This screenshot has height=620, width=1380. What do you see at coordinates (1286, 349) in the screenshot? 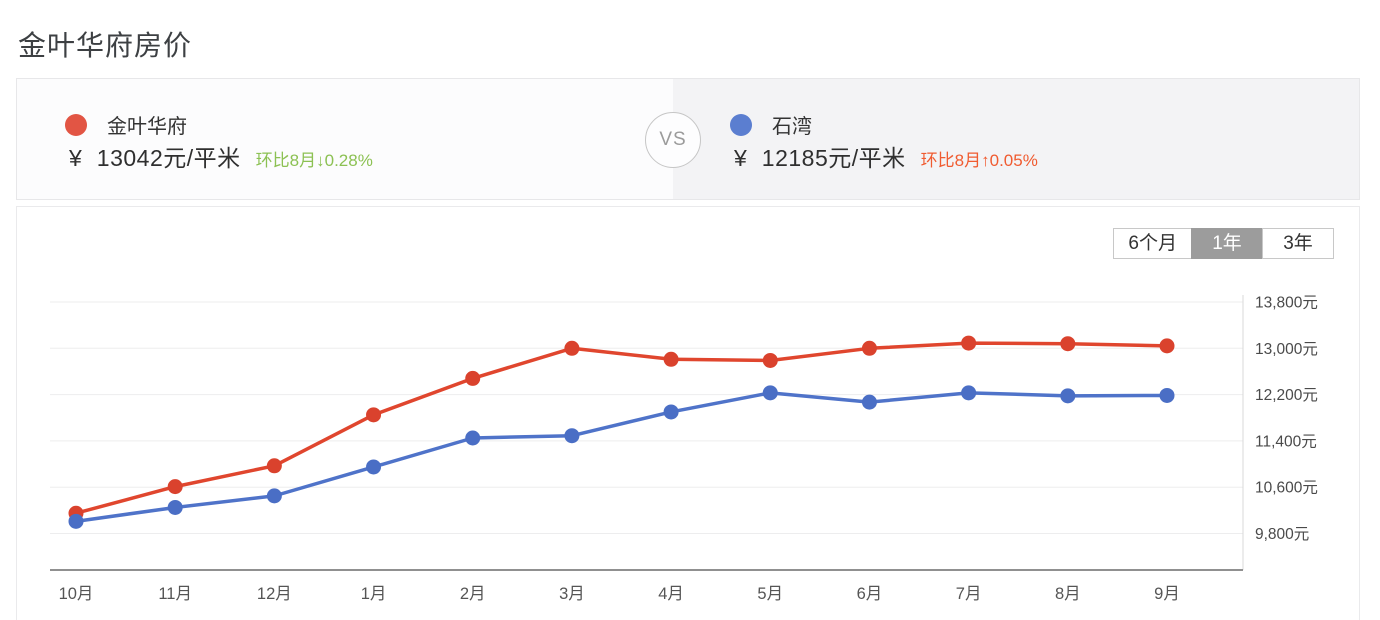
I see `svg-text: 13,000元` at bounding box center [1286, 349].